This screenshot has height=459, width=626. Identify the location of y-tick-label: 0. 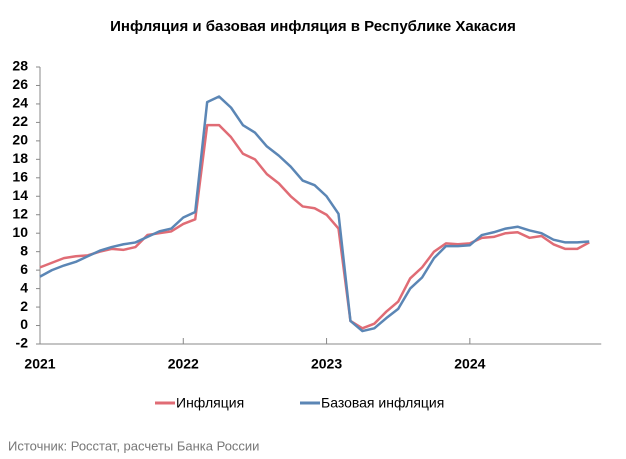
(24, 324).